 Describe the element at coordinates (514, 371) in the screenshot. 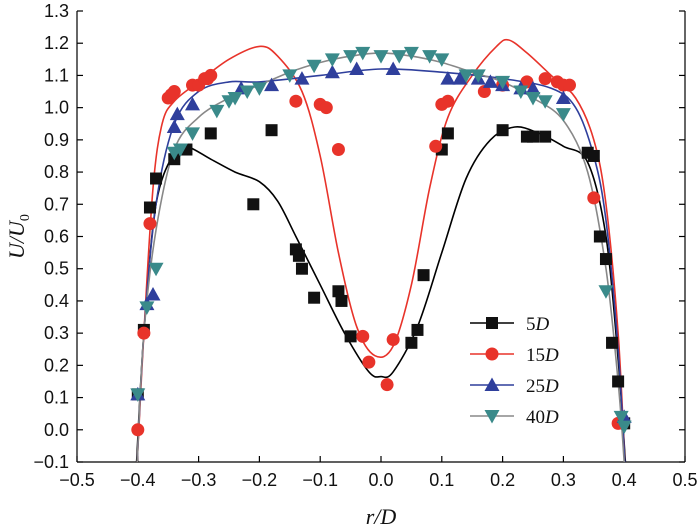

I see `legend: 5D 15D 25D 40D` at that location.